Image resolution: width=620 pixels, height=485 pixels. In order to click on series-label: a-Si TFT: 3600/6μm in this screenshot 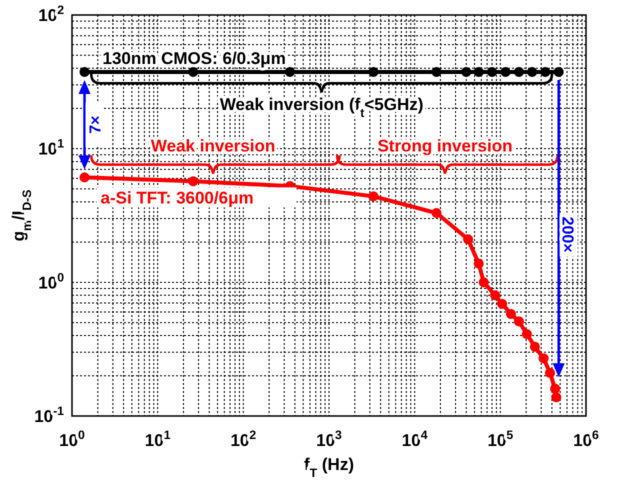, I will do `click(177, 198)`.